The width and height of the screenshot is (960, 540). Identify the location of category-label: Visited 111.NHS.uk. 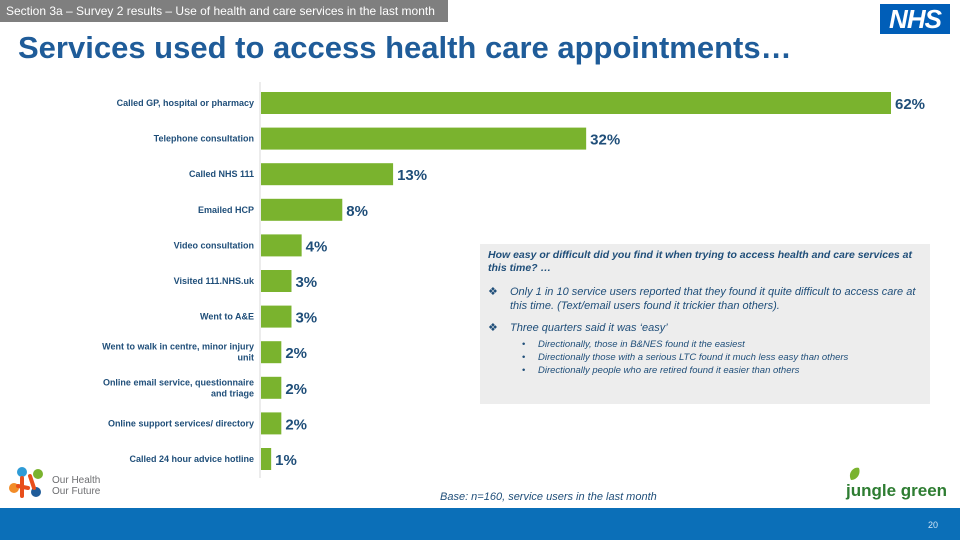
(214, 281).